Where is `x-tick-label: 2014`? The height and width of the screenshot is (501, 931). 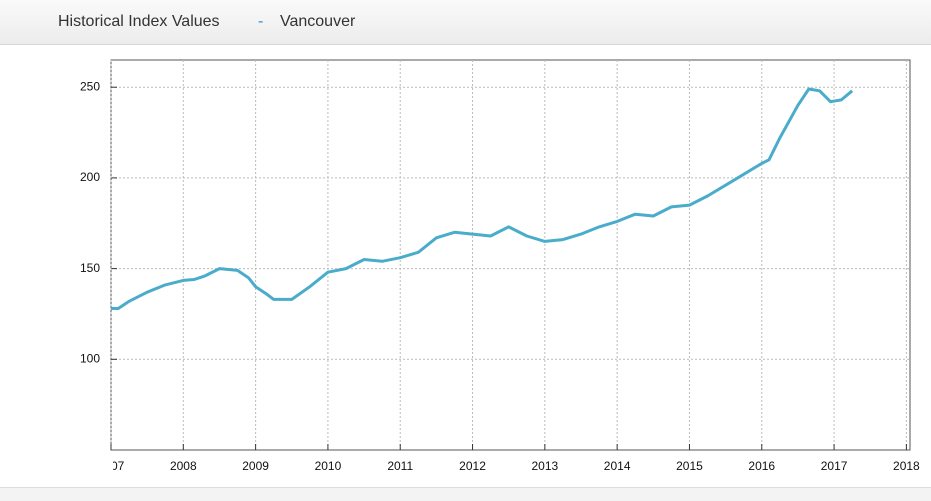
x-tick-label: 2014 is located at coordinates (617, 466).